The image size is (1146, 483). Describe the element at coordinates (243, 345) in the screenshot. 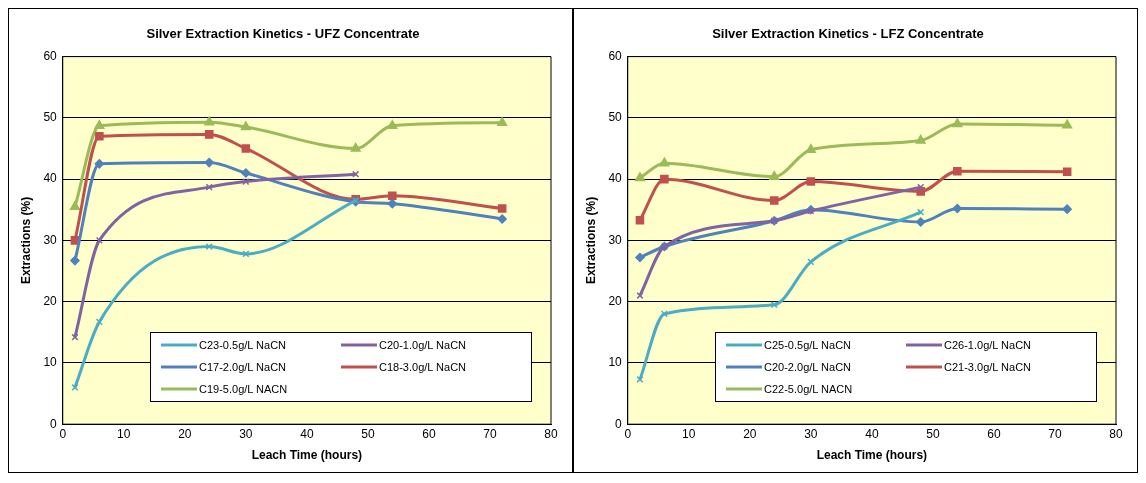

I see `legend-label: C23-0.5g/L NaCN` at that location.